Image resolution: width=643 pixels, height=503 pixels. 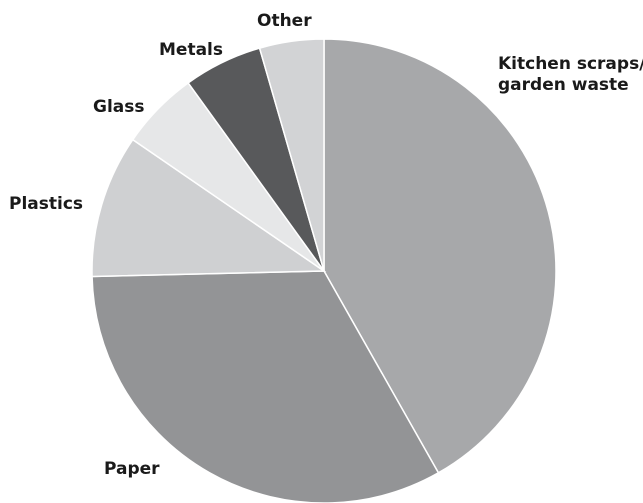 I want to click on slice-label-kitchen-scraps: Kitchen scraps/ garden waste, so click(x=570, y=74).